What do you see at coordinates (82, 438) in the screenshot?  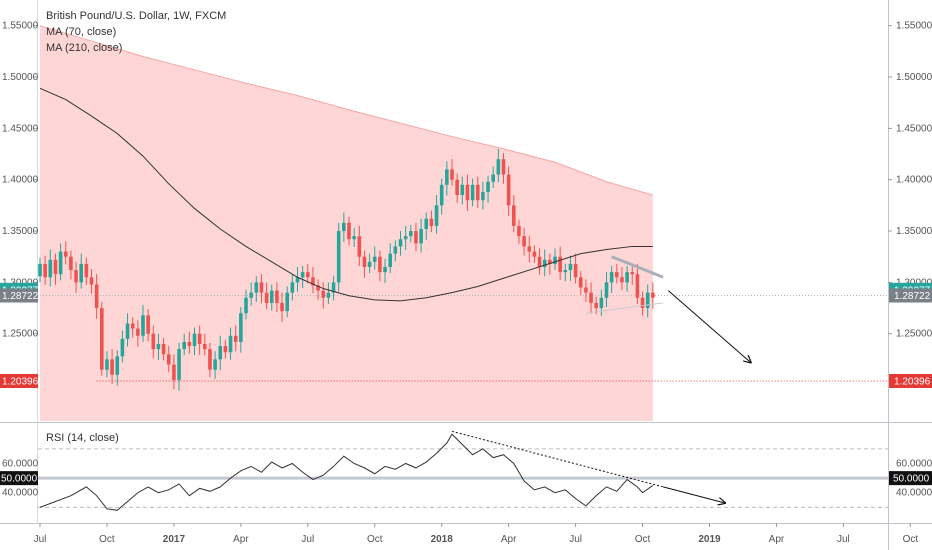 I see `rsi-legend: RSI (14, close)` at bounding box center [82, 438].